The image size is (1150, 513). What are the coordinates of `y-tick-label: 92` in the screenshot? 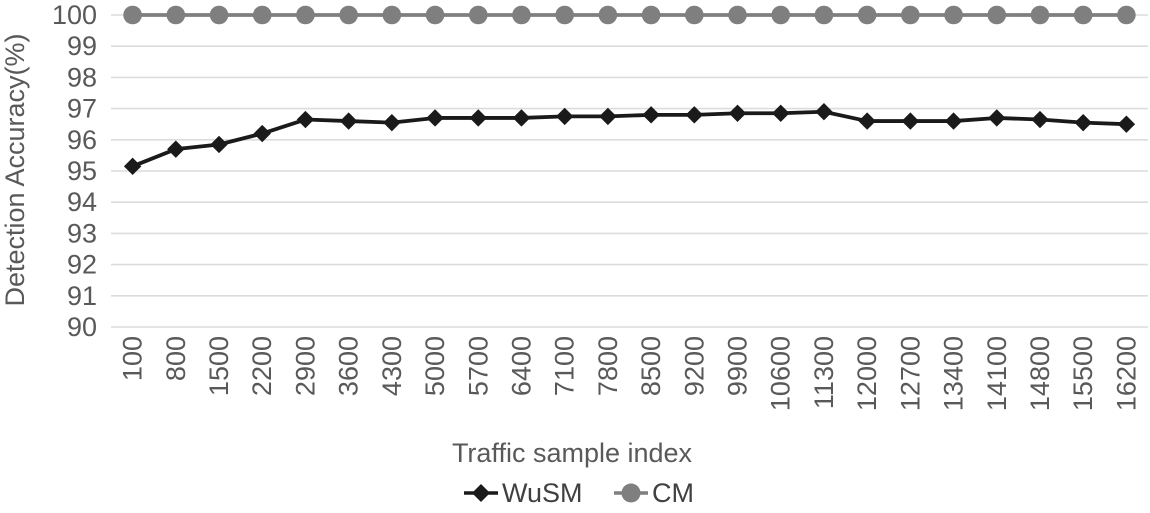 It's located at (82, 265).